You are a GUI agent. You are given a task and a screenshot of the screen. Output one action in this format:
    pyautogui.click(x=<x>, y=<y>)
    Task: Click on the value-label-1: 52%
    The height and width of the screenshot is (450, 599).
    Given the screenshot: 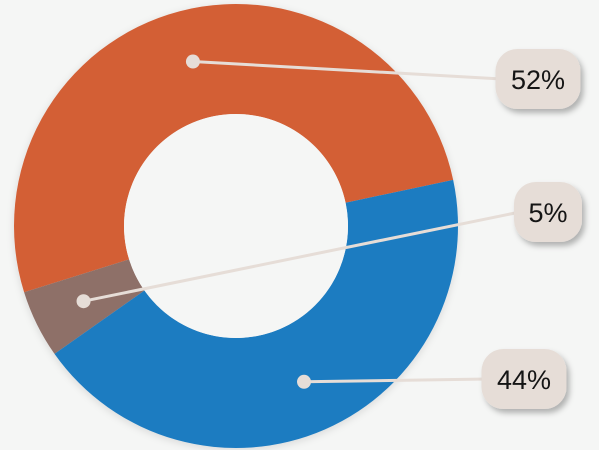 What is the action you would take?
    pyautogui.click(x=538, y=80)
    